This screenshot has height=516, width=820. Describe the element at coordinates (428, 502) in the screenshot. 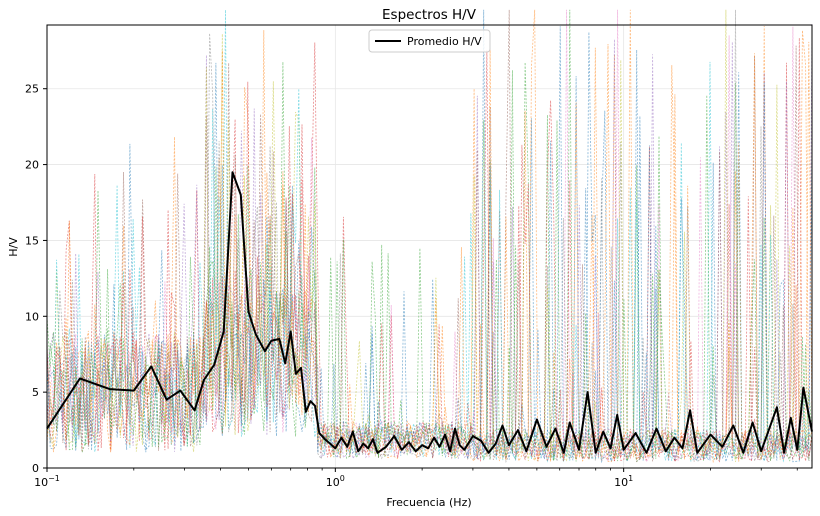

I see `x-axis-label: Frecuencia (Hz)` at that location.